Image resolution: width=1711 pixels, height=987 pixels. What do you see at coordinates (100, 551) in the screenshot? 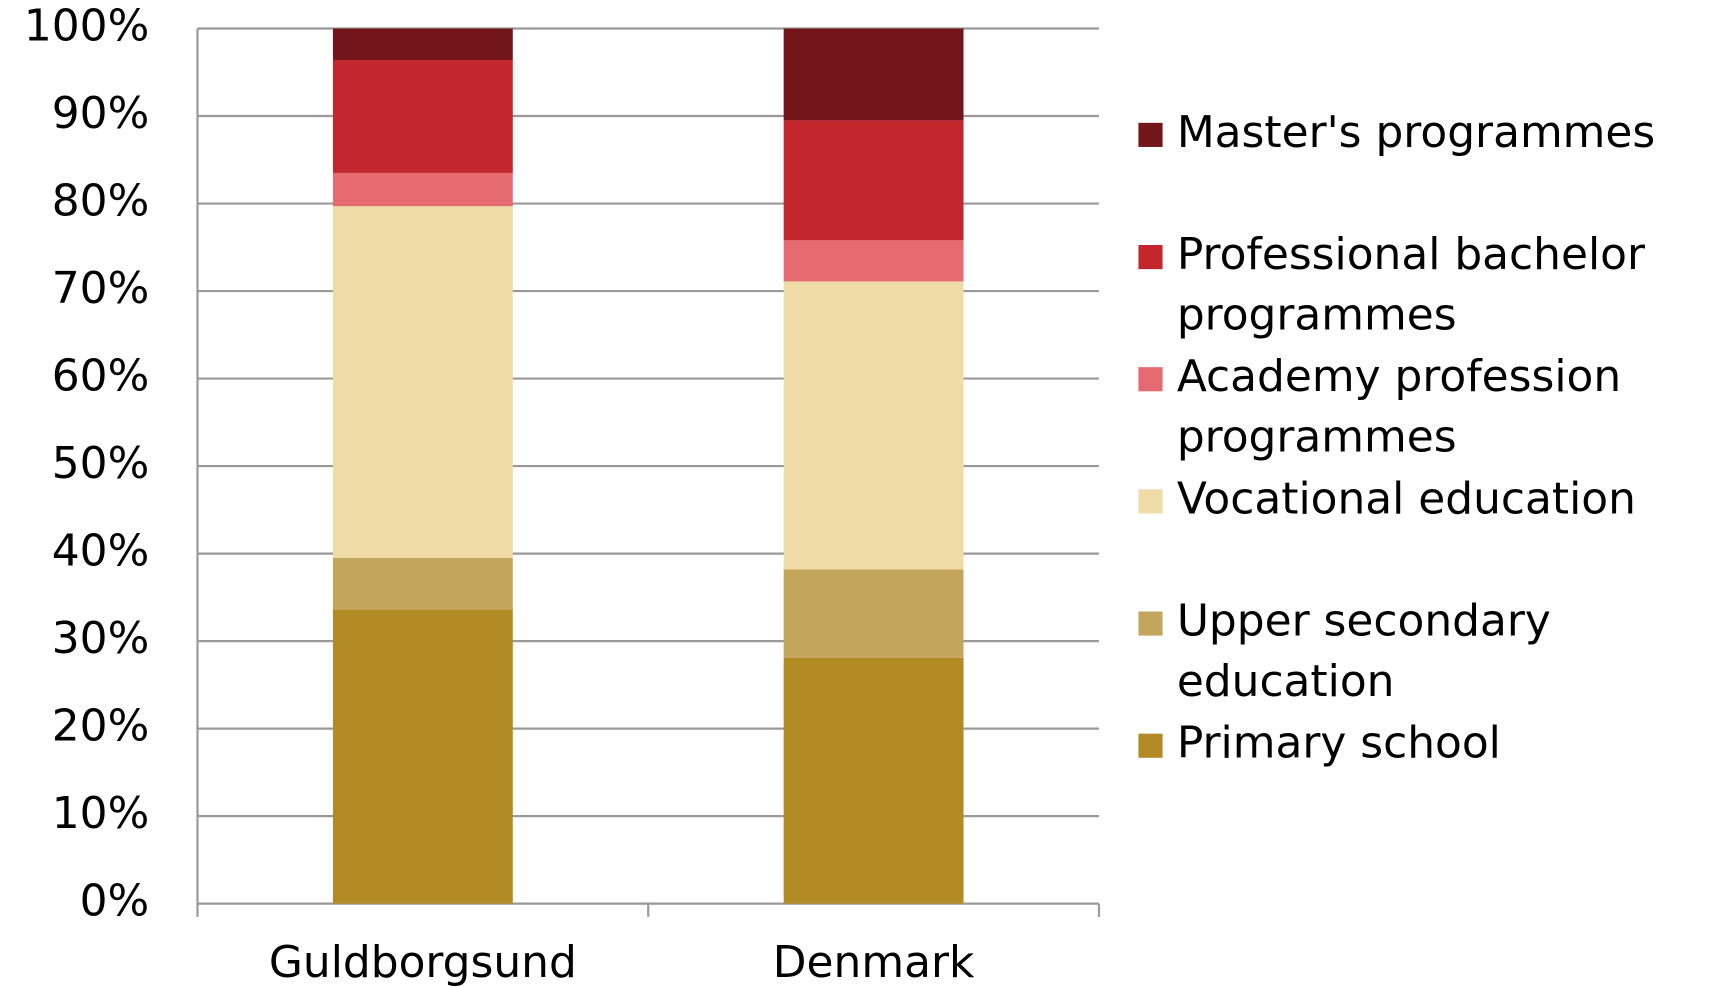
I see `y-tick-label: 40%` at bounding box center [100, 551].